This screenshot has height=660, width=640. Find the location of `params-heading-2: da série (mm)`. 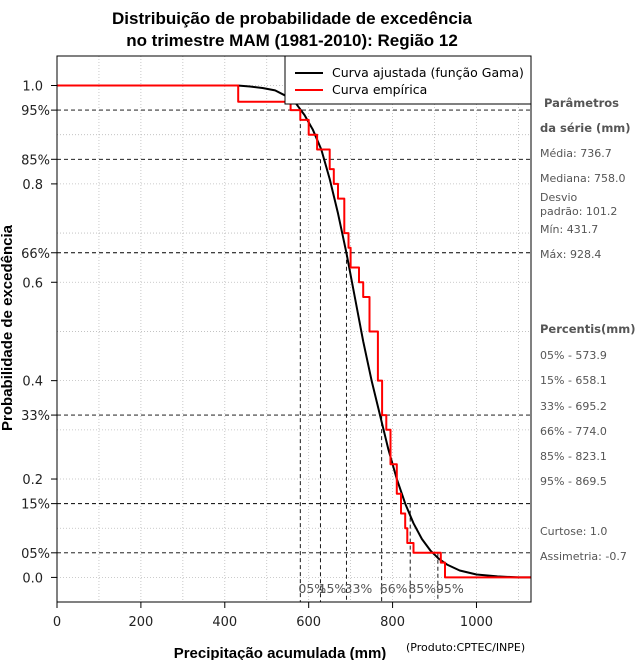

params-heading-2: da série (mm) is located at coordinates (585, 128).